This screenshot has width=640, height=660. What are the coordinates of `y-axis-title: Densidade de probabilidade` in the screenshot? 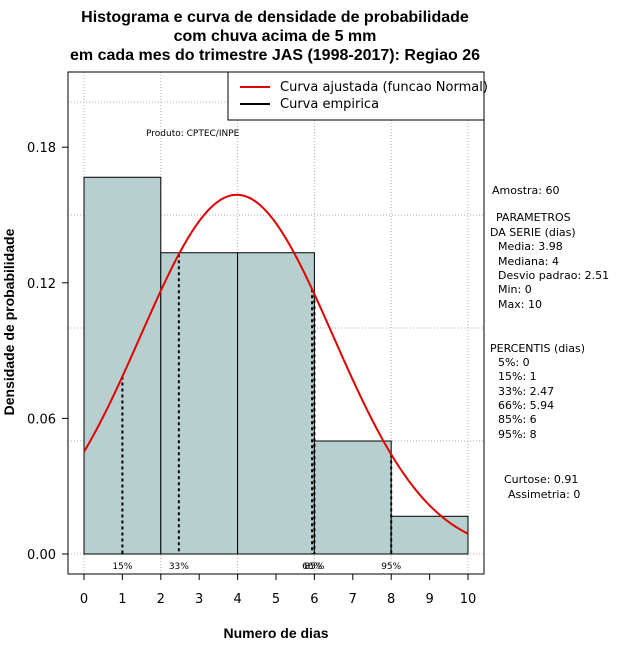 It's located at (9, 321).